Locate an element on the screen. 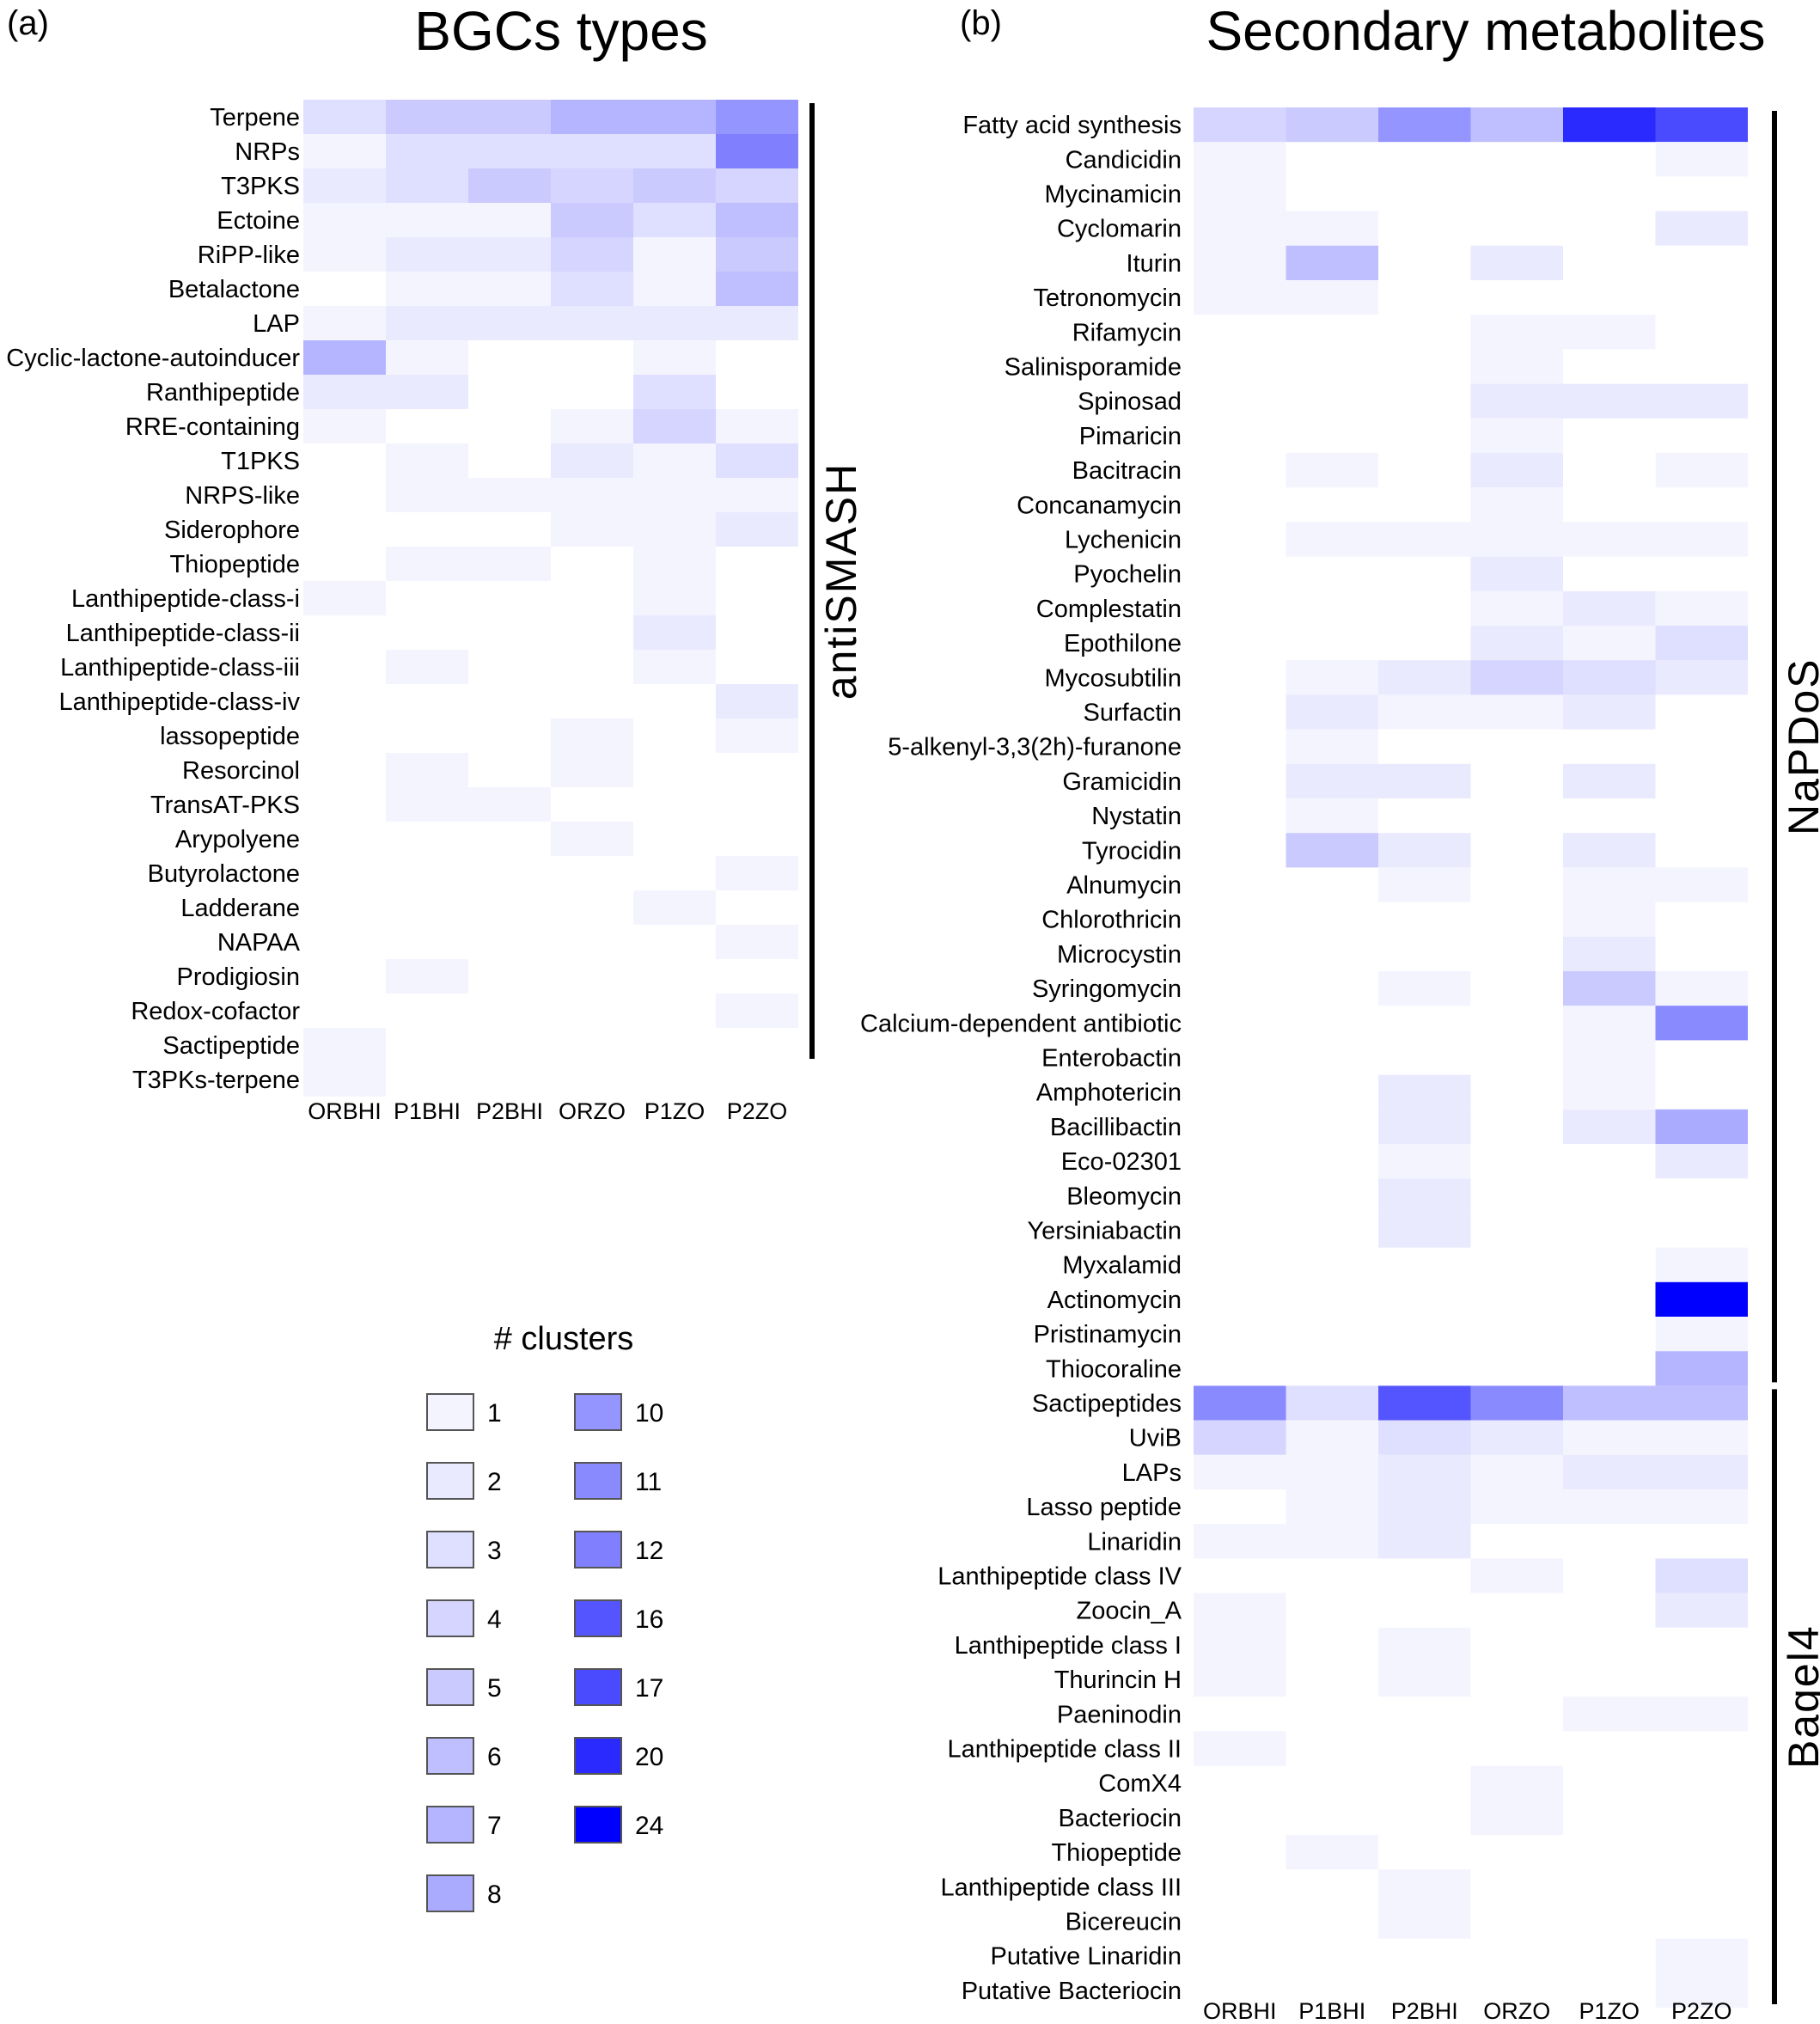  row-label-cyclomarin: Cyclomarin is located at coordinates (1120, 229).